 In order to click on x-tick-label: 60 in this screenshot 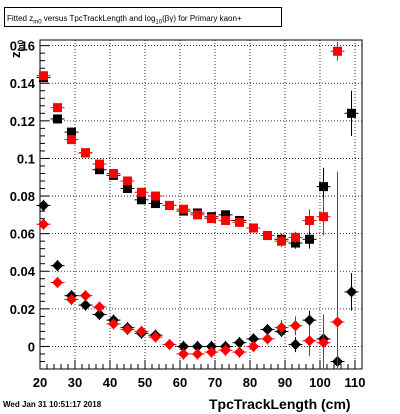, I will do `click(180, 382)`.